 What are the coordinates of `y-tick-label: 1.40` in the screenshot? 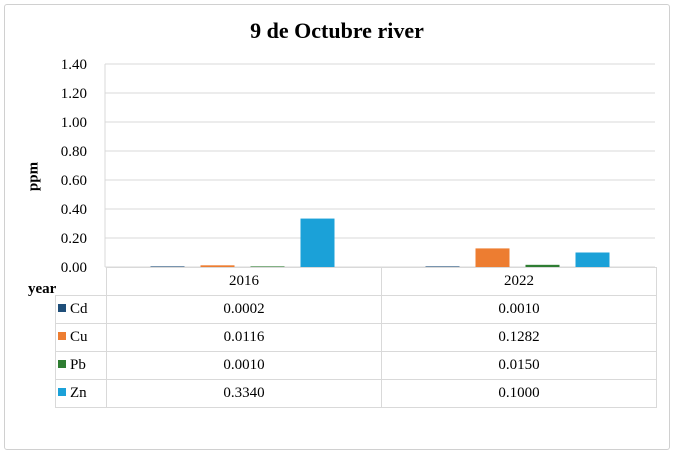 It's located at (74, 65).